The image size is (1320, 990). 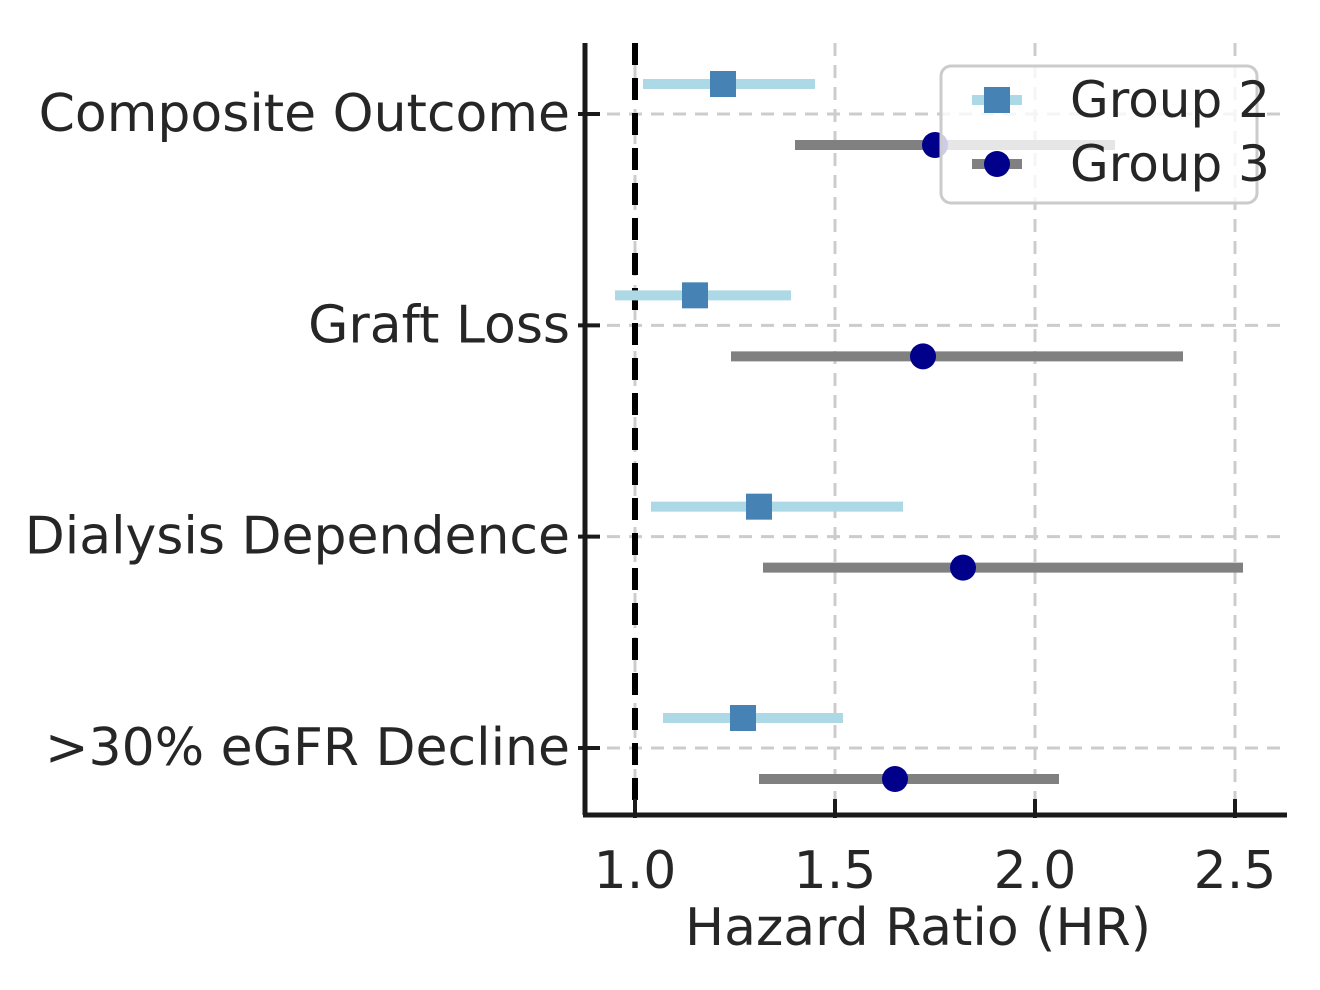 What do you see at coordinates (918, 928) in the screenshot?
I see `x-axis-title: Hazard Ratio (HR)` at bounding box center [918, 928].